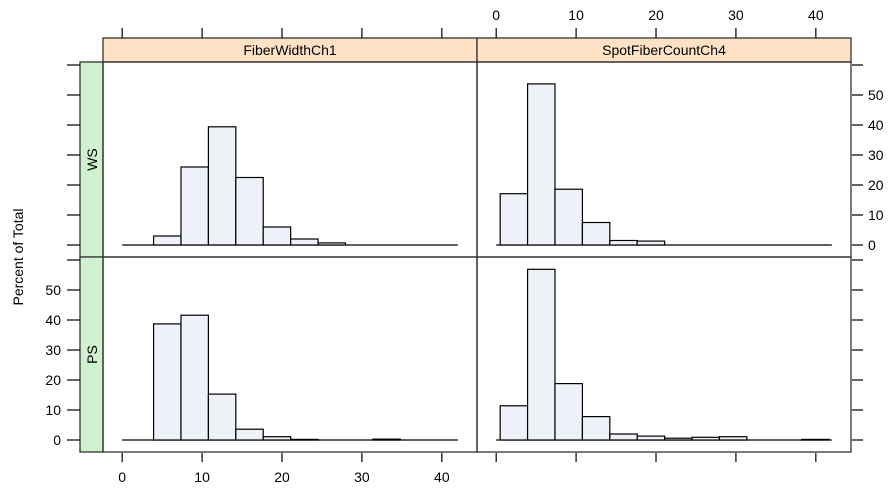 The height and width of the screenshot is (497, 892). I want to click on y-tick-label-right: 20, so click(876, 185).